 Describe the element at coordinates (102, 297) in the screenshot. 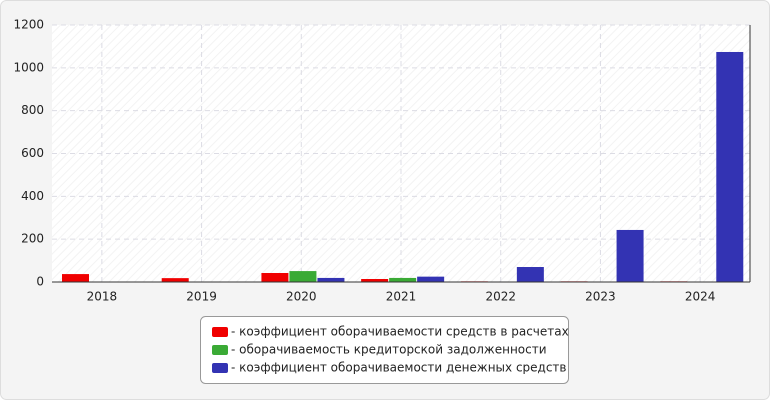

I see `x-tick-label: 2018` at that location.